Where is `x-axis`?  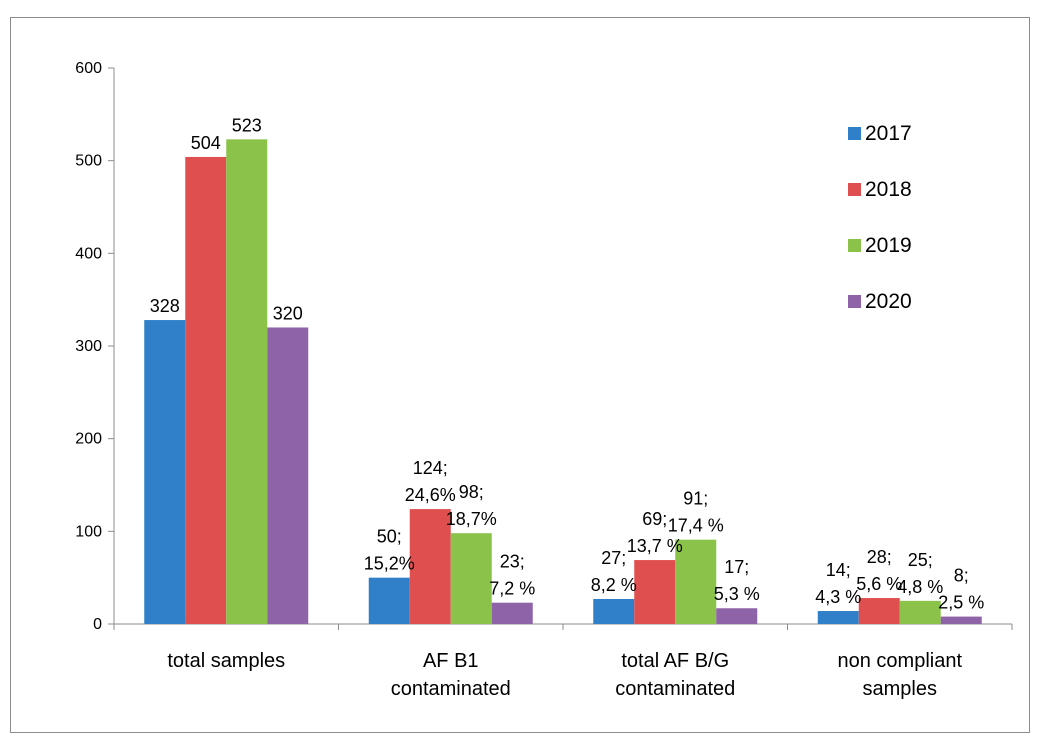 x-axis is located at coordinates (563, 626).